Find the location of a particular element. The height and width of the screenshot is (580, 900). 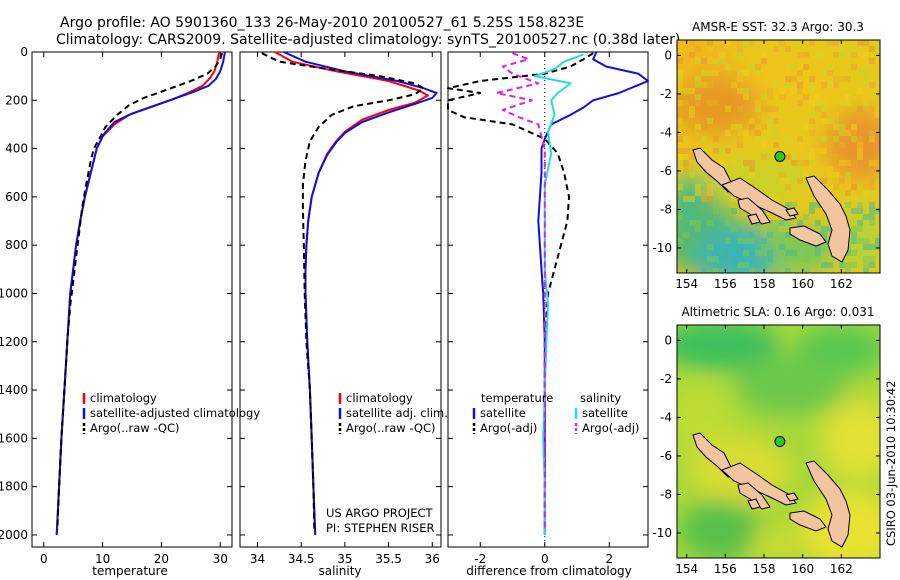

sst-argo-marker is located at coordinates (780, 156).